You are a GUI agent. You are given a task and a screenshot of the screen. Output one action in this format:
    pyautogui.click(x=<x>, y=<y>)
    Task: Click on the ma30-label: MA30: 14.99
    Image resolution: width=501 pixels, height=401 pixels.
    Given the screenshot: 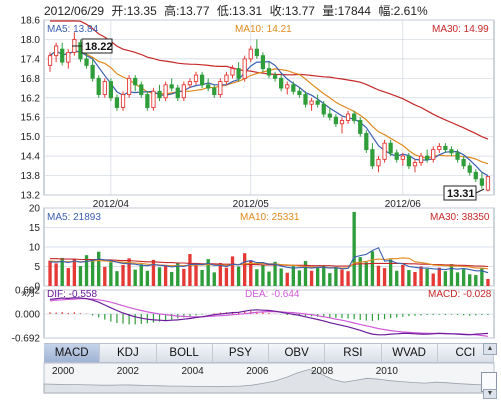 What is the action you would take?
    pyautogui.click(x=460, y=29)
    